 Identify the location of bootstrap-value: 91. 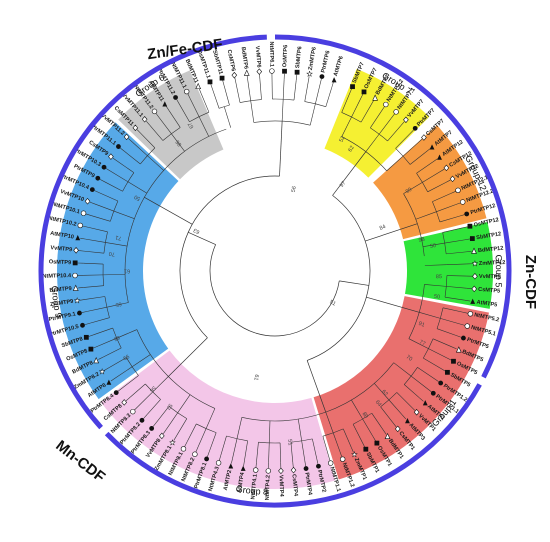
(422, 325).